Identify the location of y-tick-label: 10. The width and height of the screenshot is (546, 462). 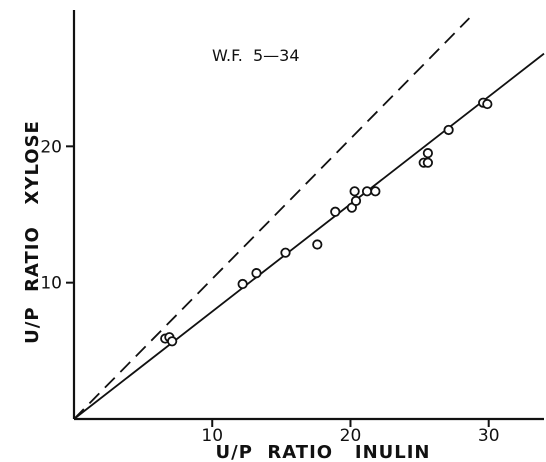
(51, 284).